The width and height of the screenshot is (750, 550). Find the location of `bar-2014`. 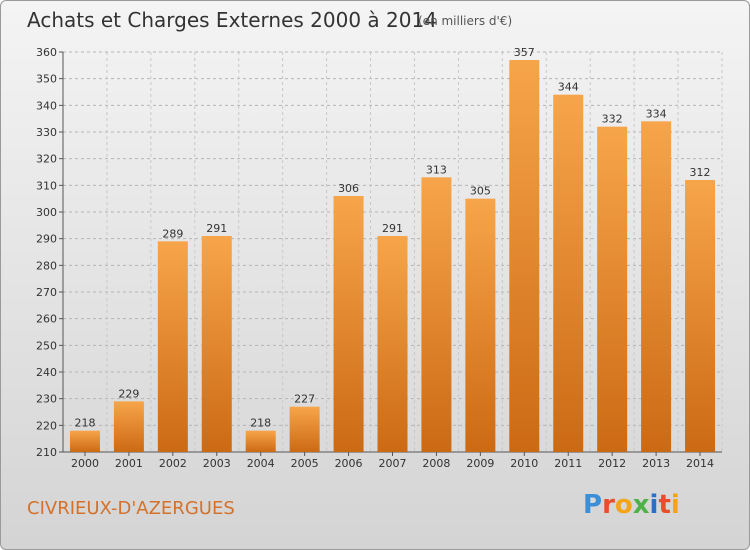

bar-2014 is located at coordinates (700, 316).